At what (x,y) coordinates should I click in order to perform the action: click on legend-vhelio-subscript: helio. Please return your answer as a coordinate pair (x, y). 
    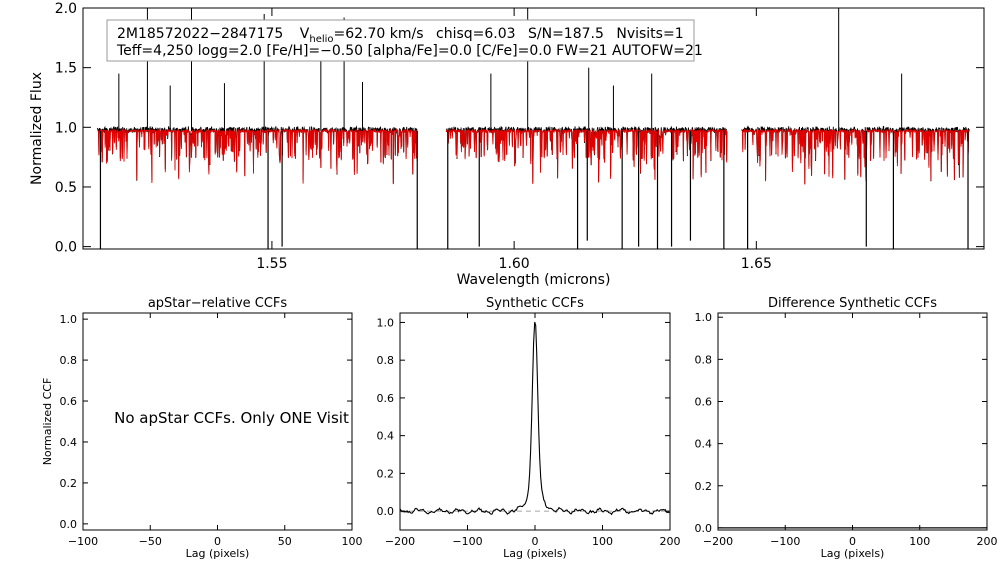
    Looking at the image, I should click on (321, 39).